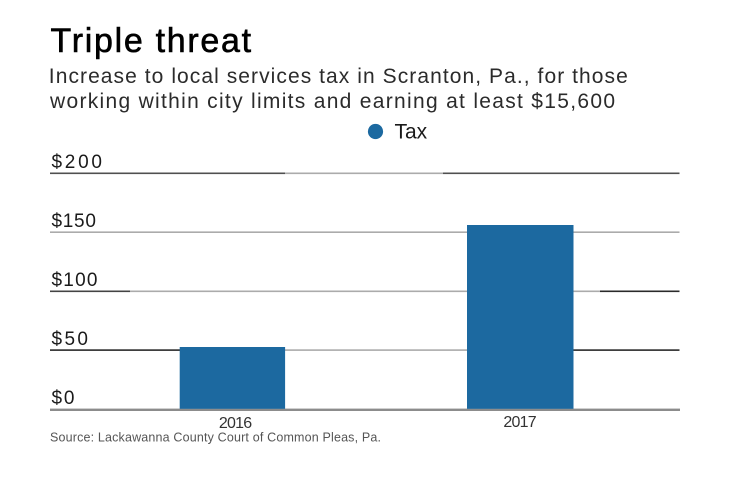  What do you see at coordinates (75, 280) in the screenshot?
I see `svg-text: $100` at bounding box center [75, 280].